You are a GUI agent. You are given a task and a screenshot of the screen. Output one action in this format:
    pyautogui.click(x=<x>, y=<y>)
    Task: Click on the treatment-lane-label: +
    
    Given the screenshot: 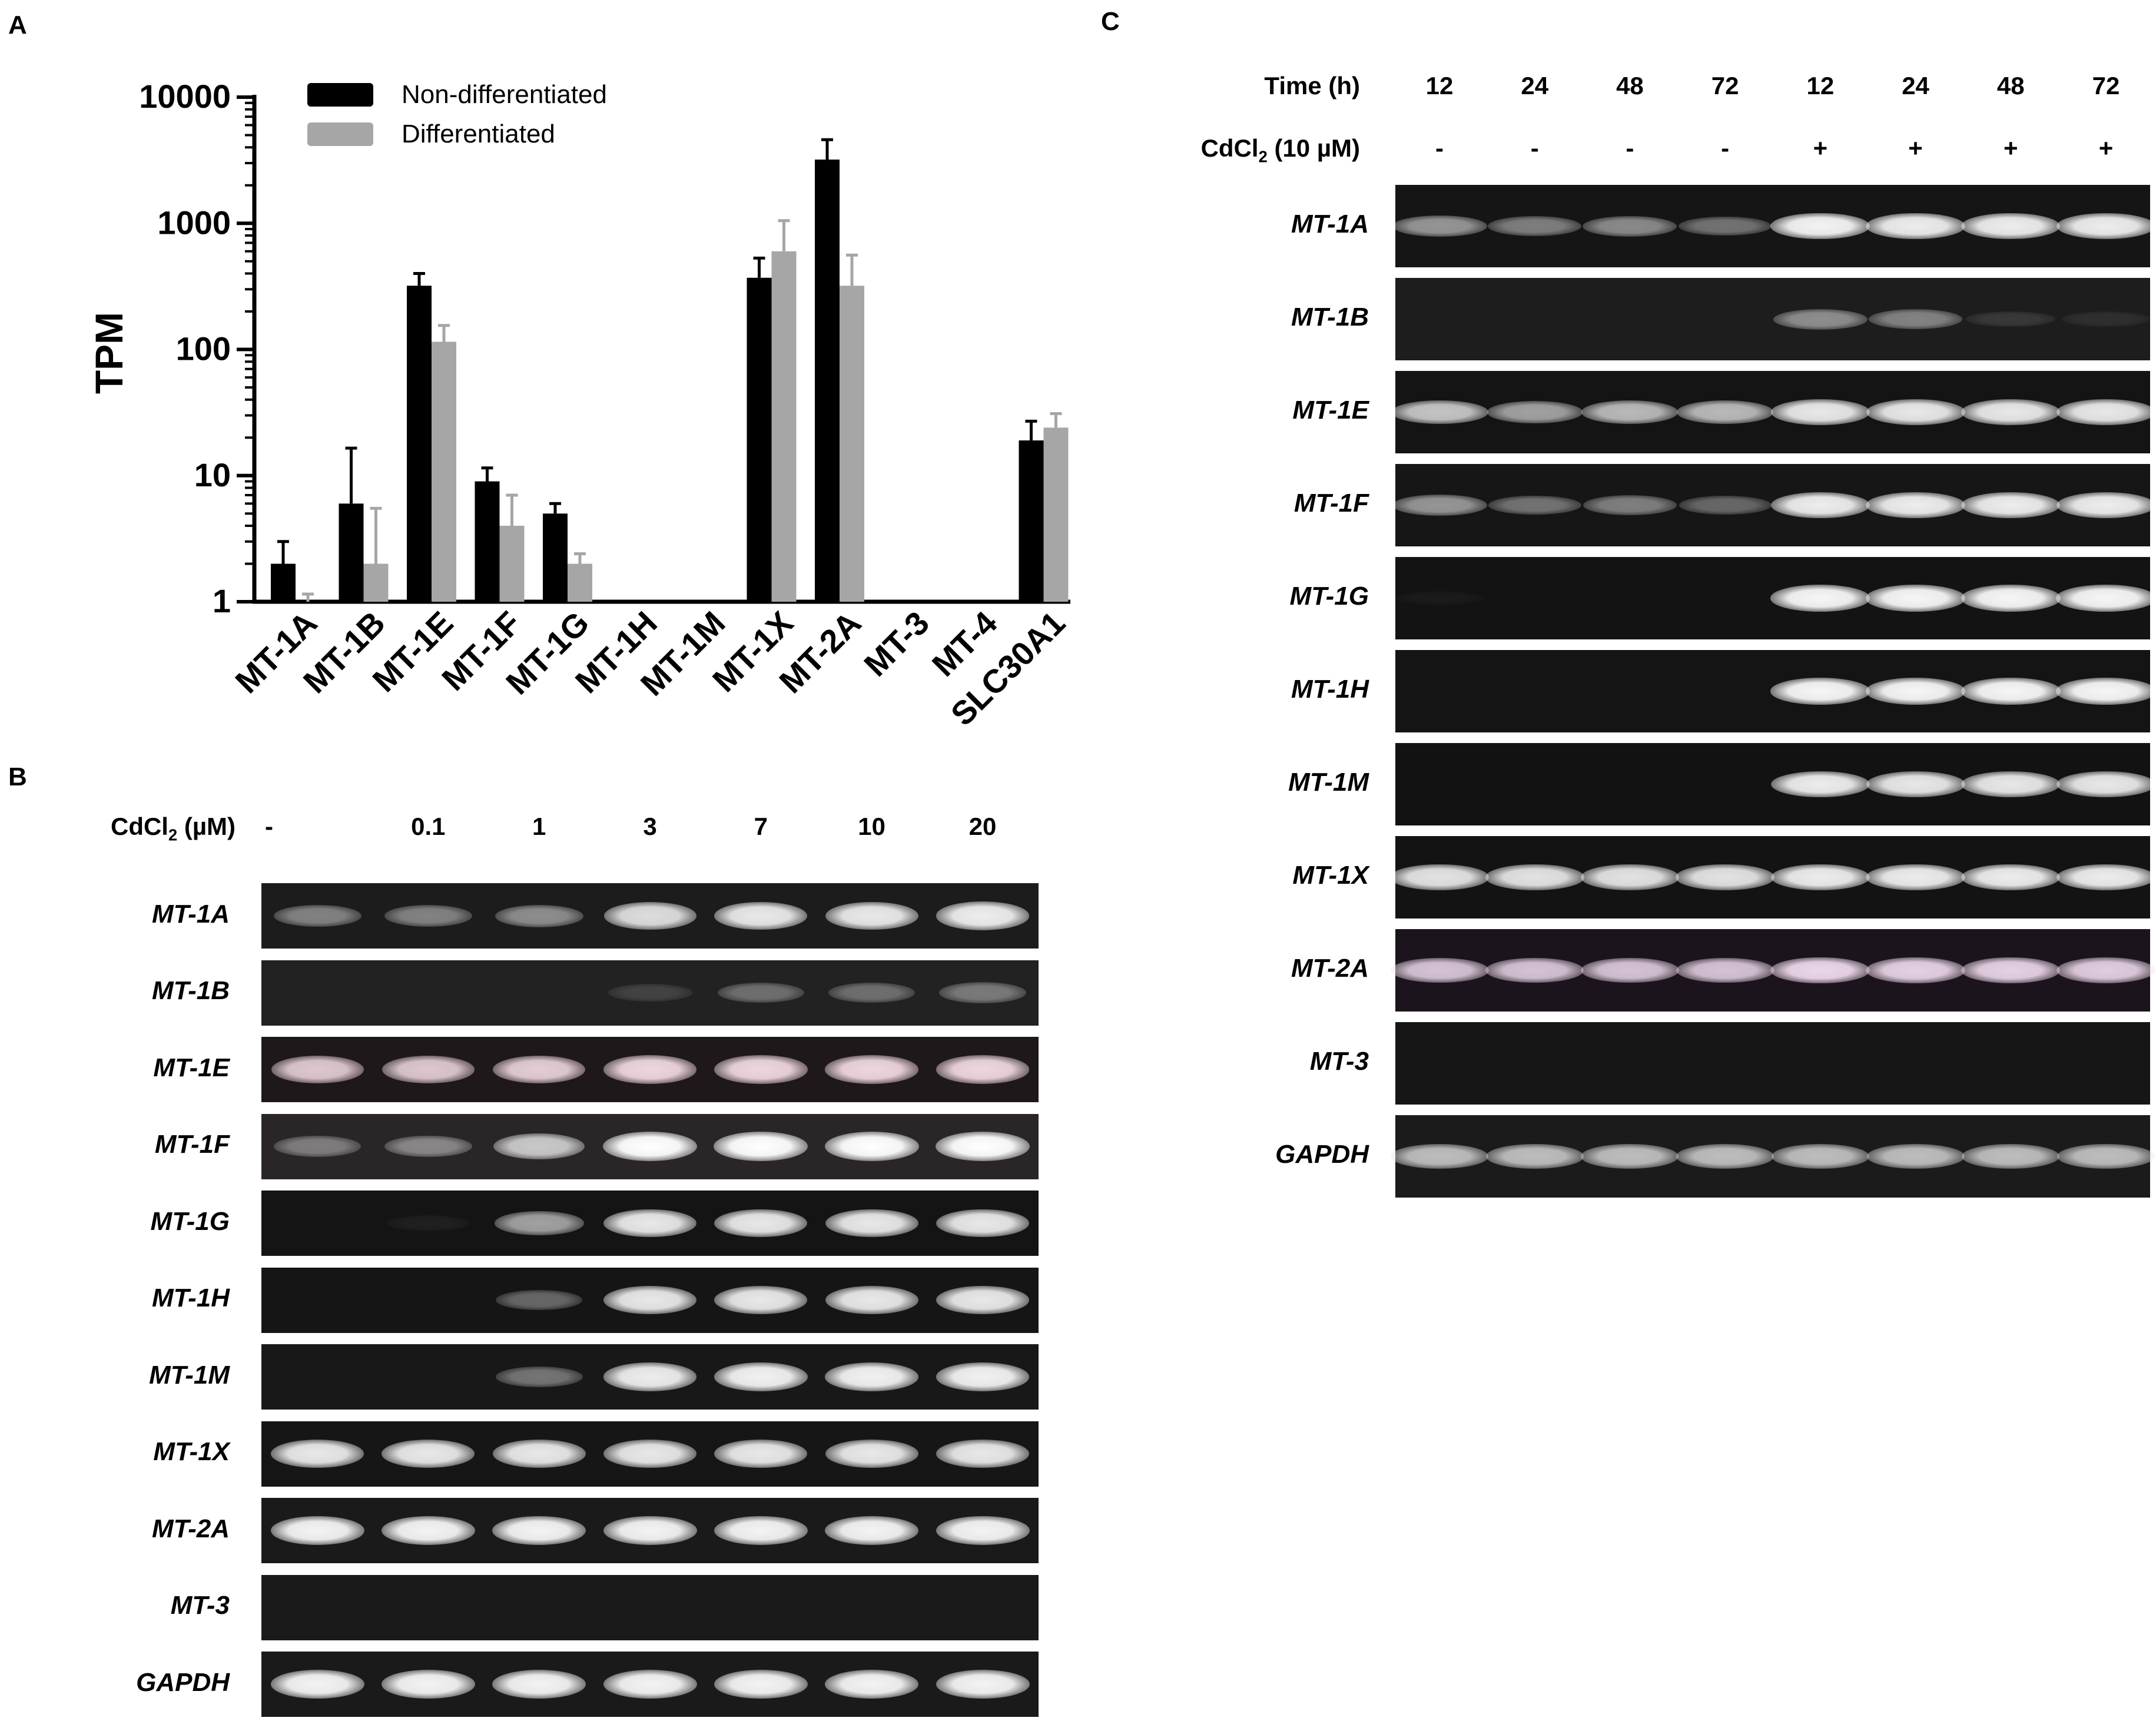 What is the action you would take?
    pyautogui.click(x=2106, y=148)
    